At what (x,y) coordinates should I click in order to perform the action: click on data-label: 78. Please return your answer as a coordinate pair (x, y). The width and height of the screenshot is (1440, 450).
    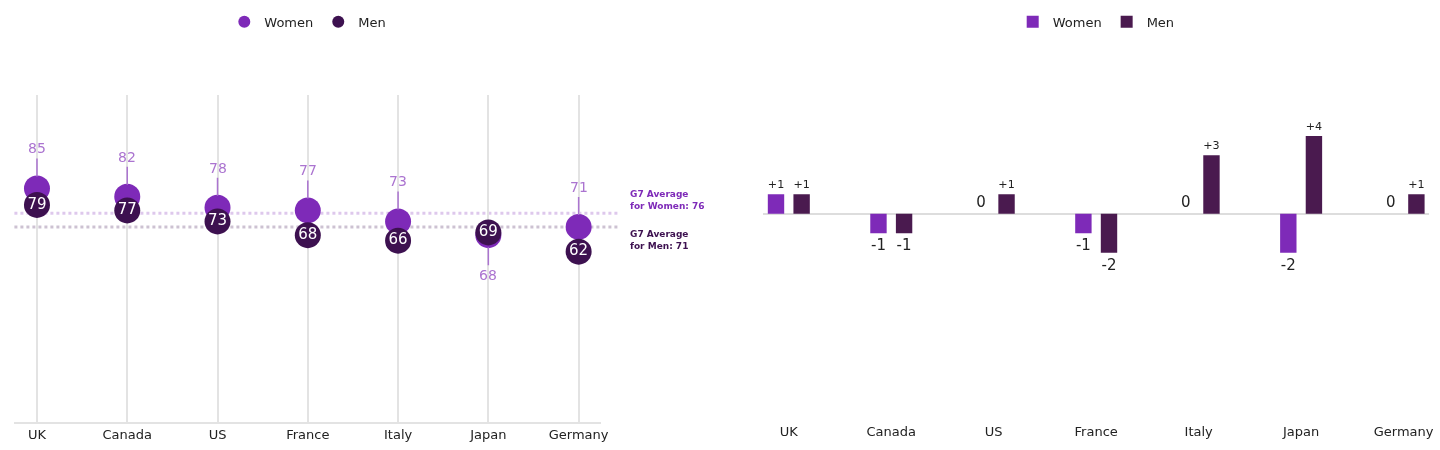
    Looking at the image, I should click on (218, 168).